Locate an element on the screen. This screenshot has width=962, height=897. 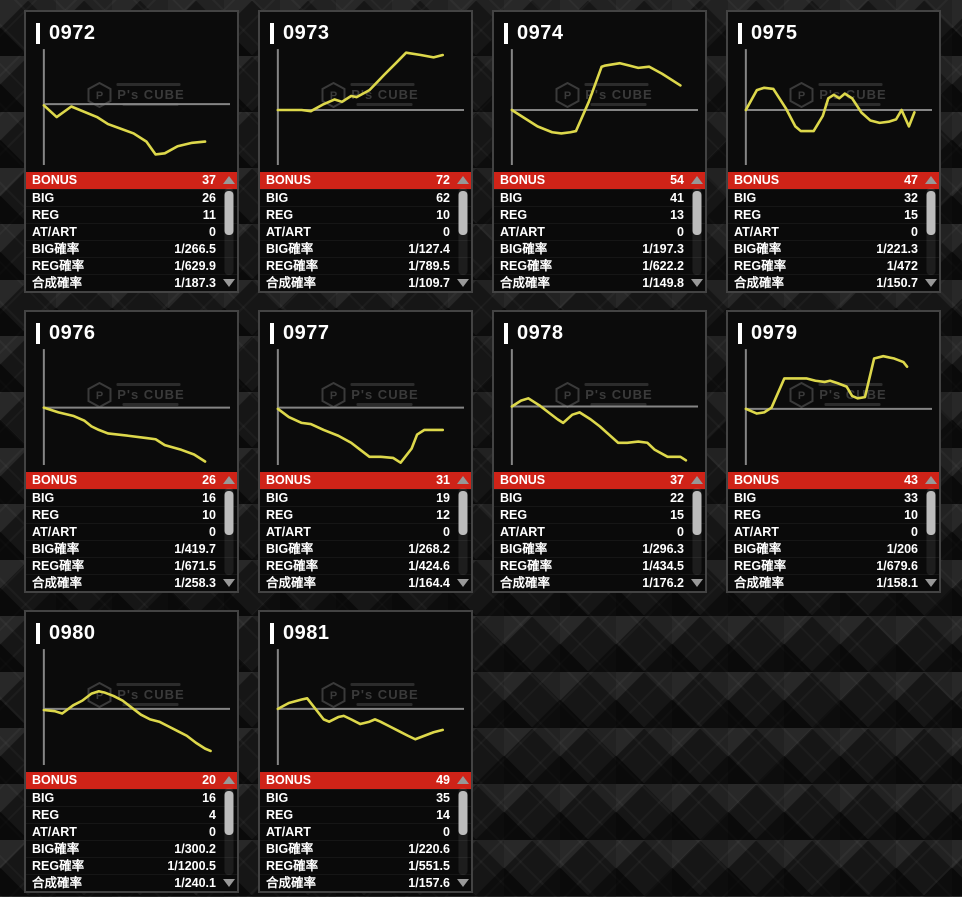
machine-title: 0973 is located at coordinates (365, 29).